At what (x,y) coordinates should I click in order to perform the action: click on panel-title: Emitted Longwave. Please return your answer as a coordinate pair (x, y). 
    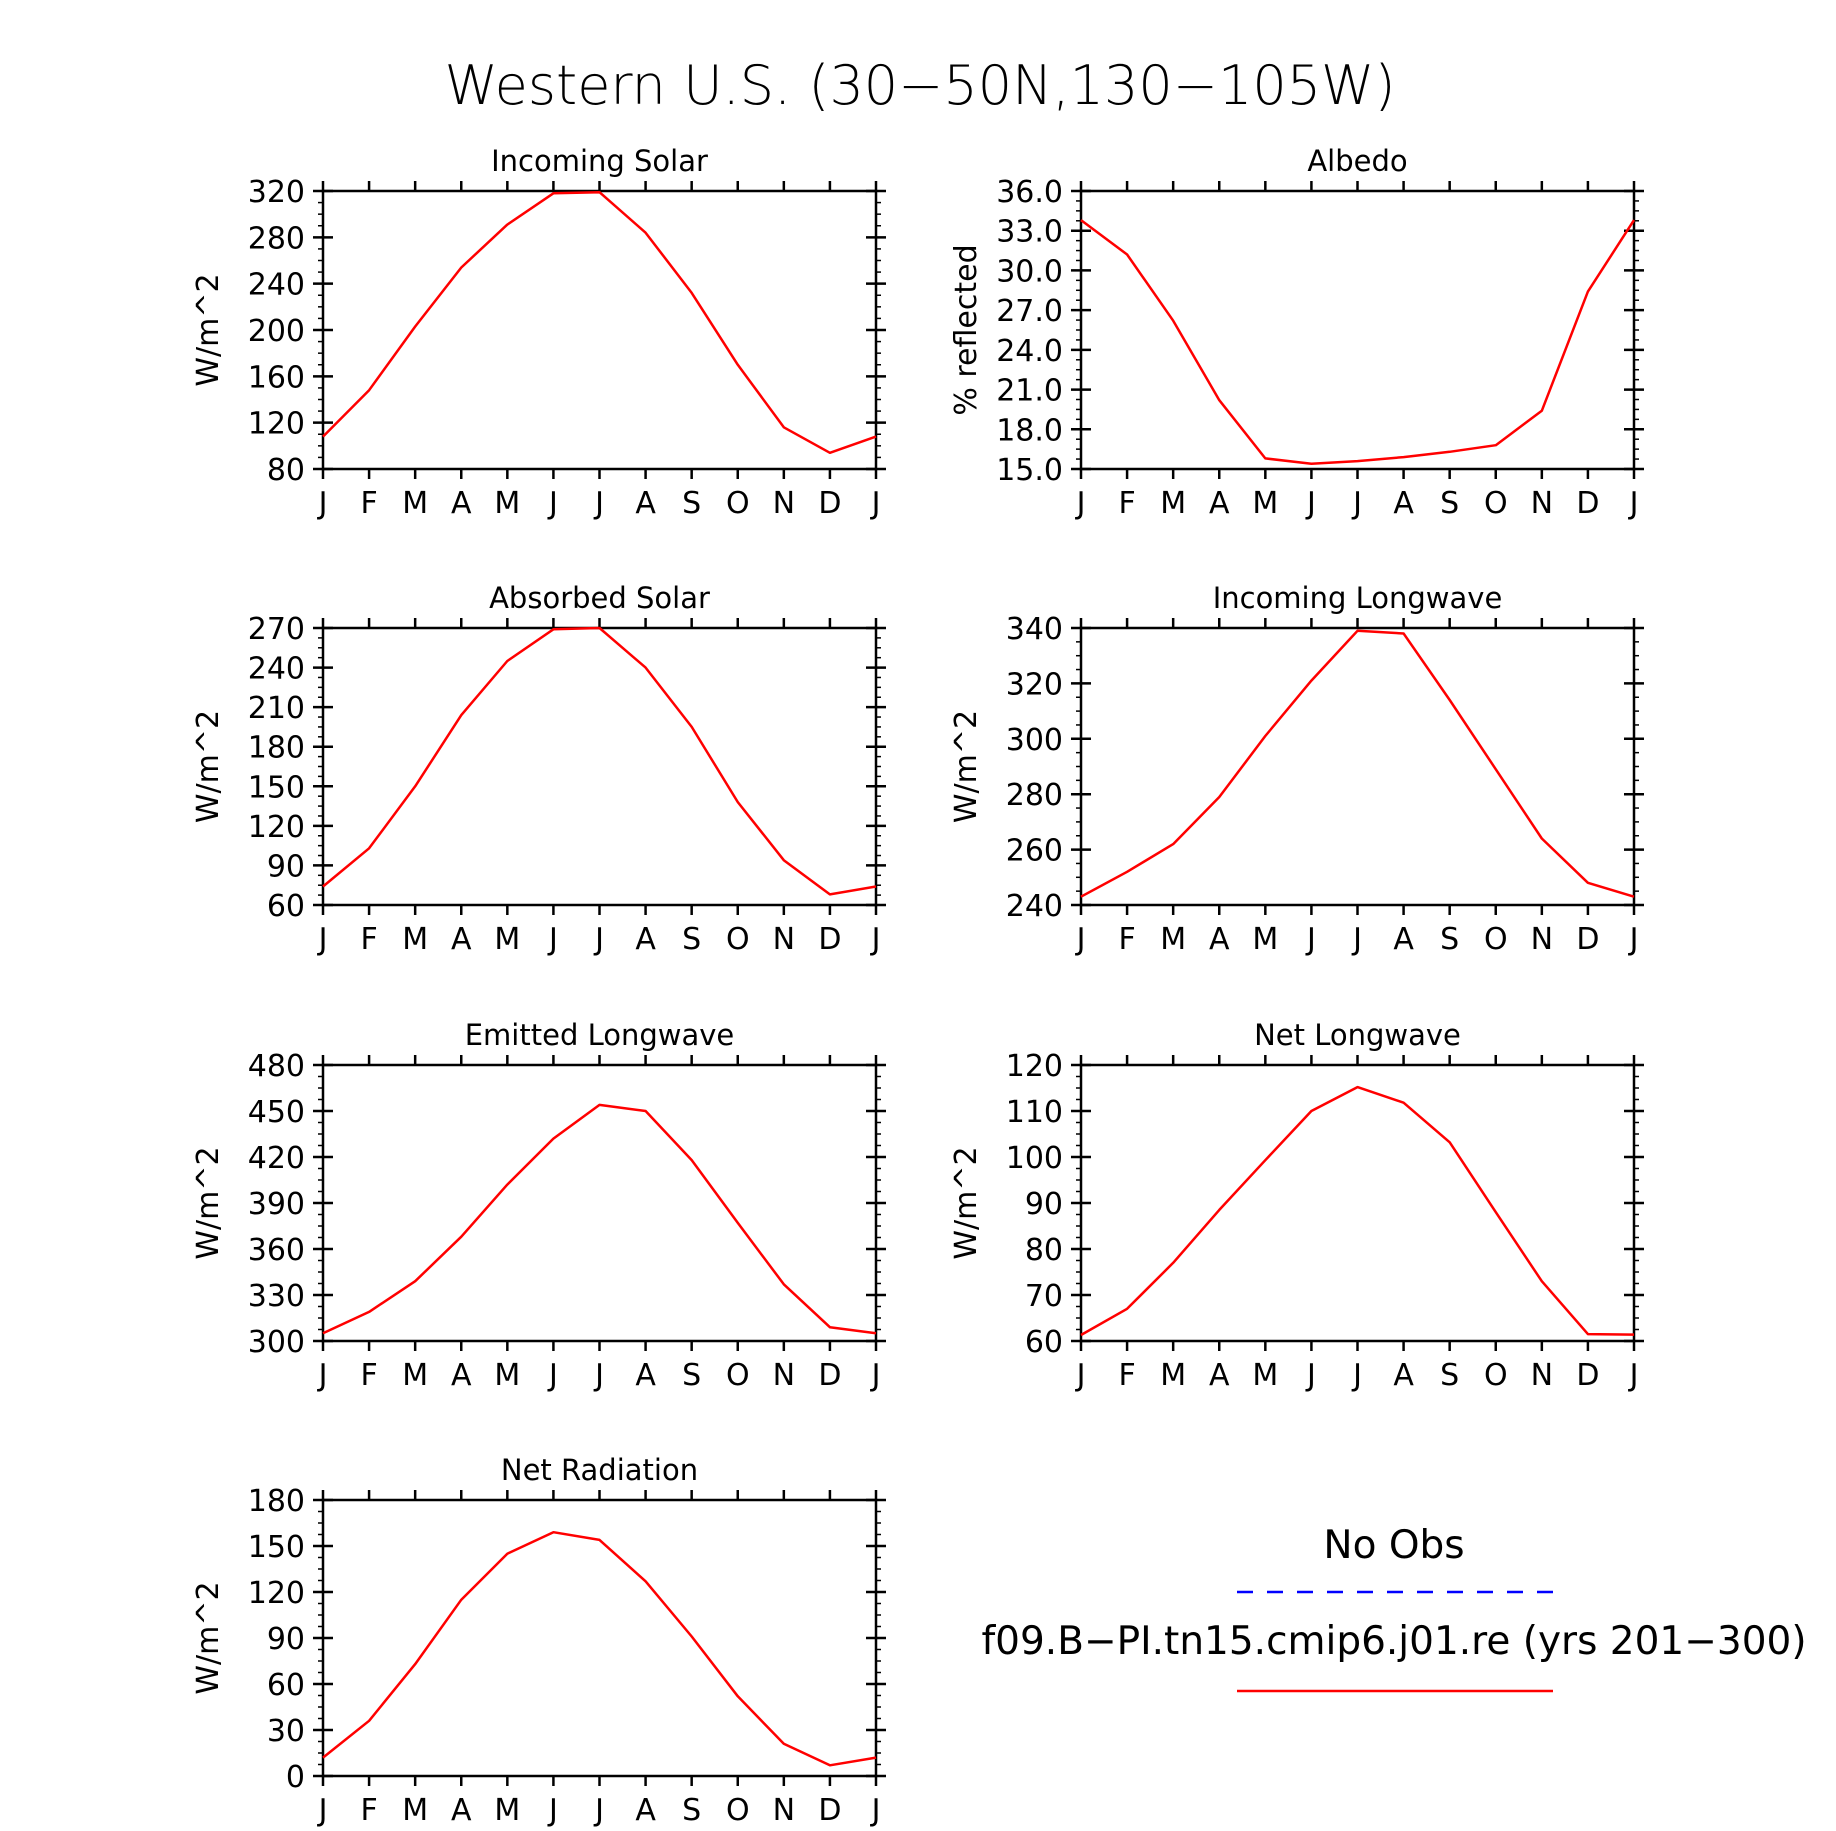
    Looking at the image, I should click on (600, 1035).